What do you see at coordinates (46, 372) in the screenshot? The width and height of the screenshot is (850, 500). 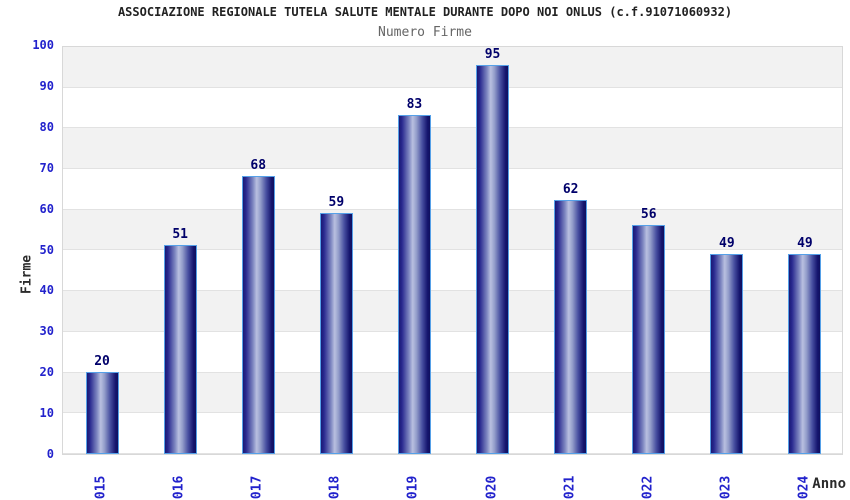 I see `y-tick-label: 20` at bounding box center [46, 372].